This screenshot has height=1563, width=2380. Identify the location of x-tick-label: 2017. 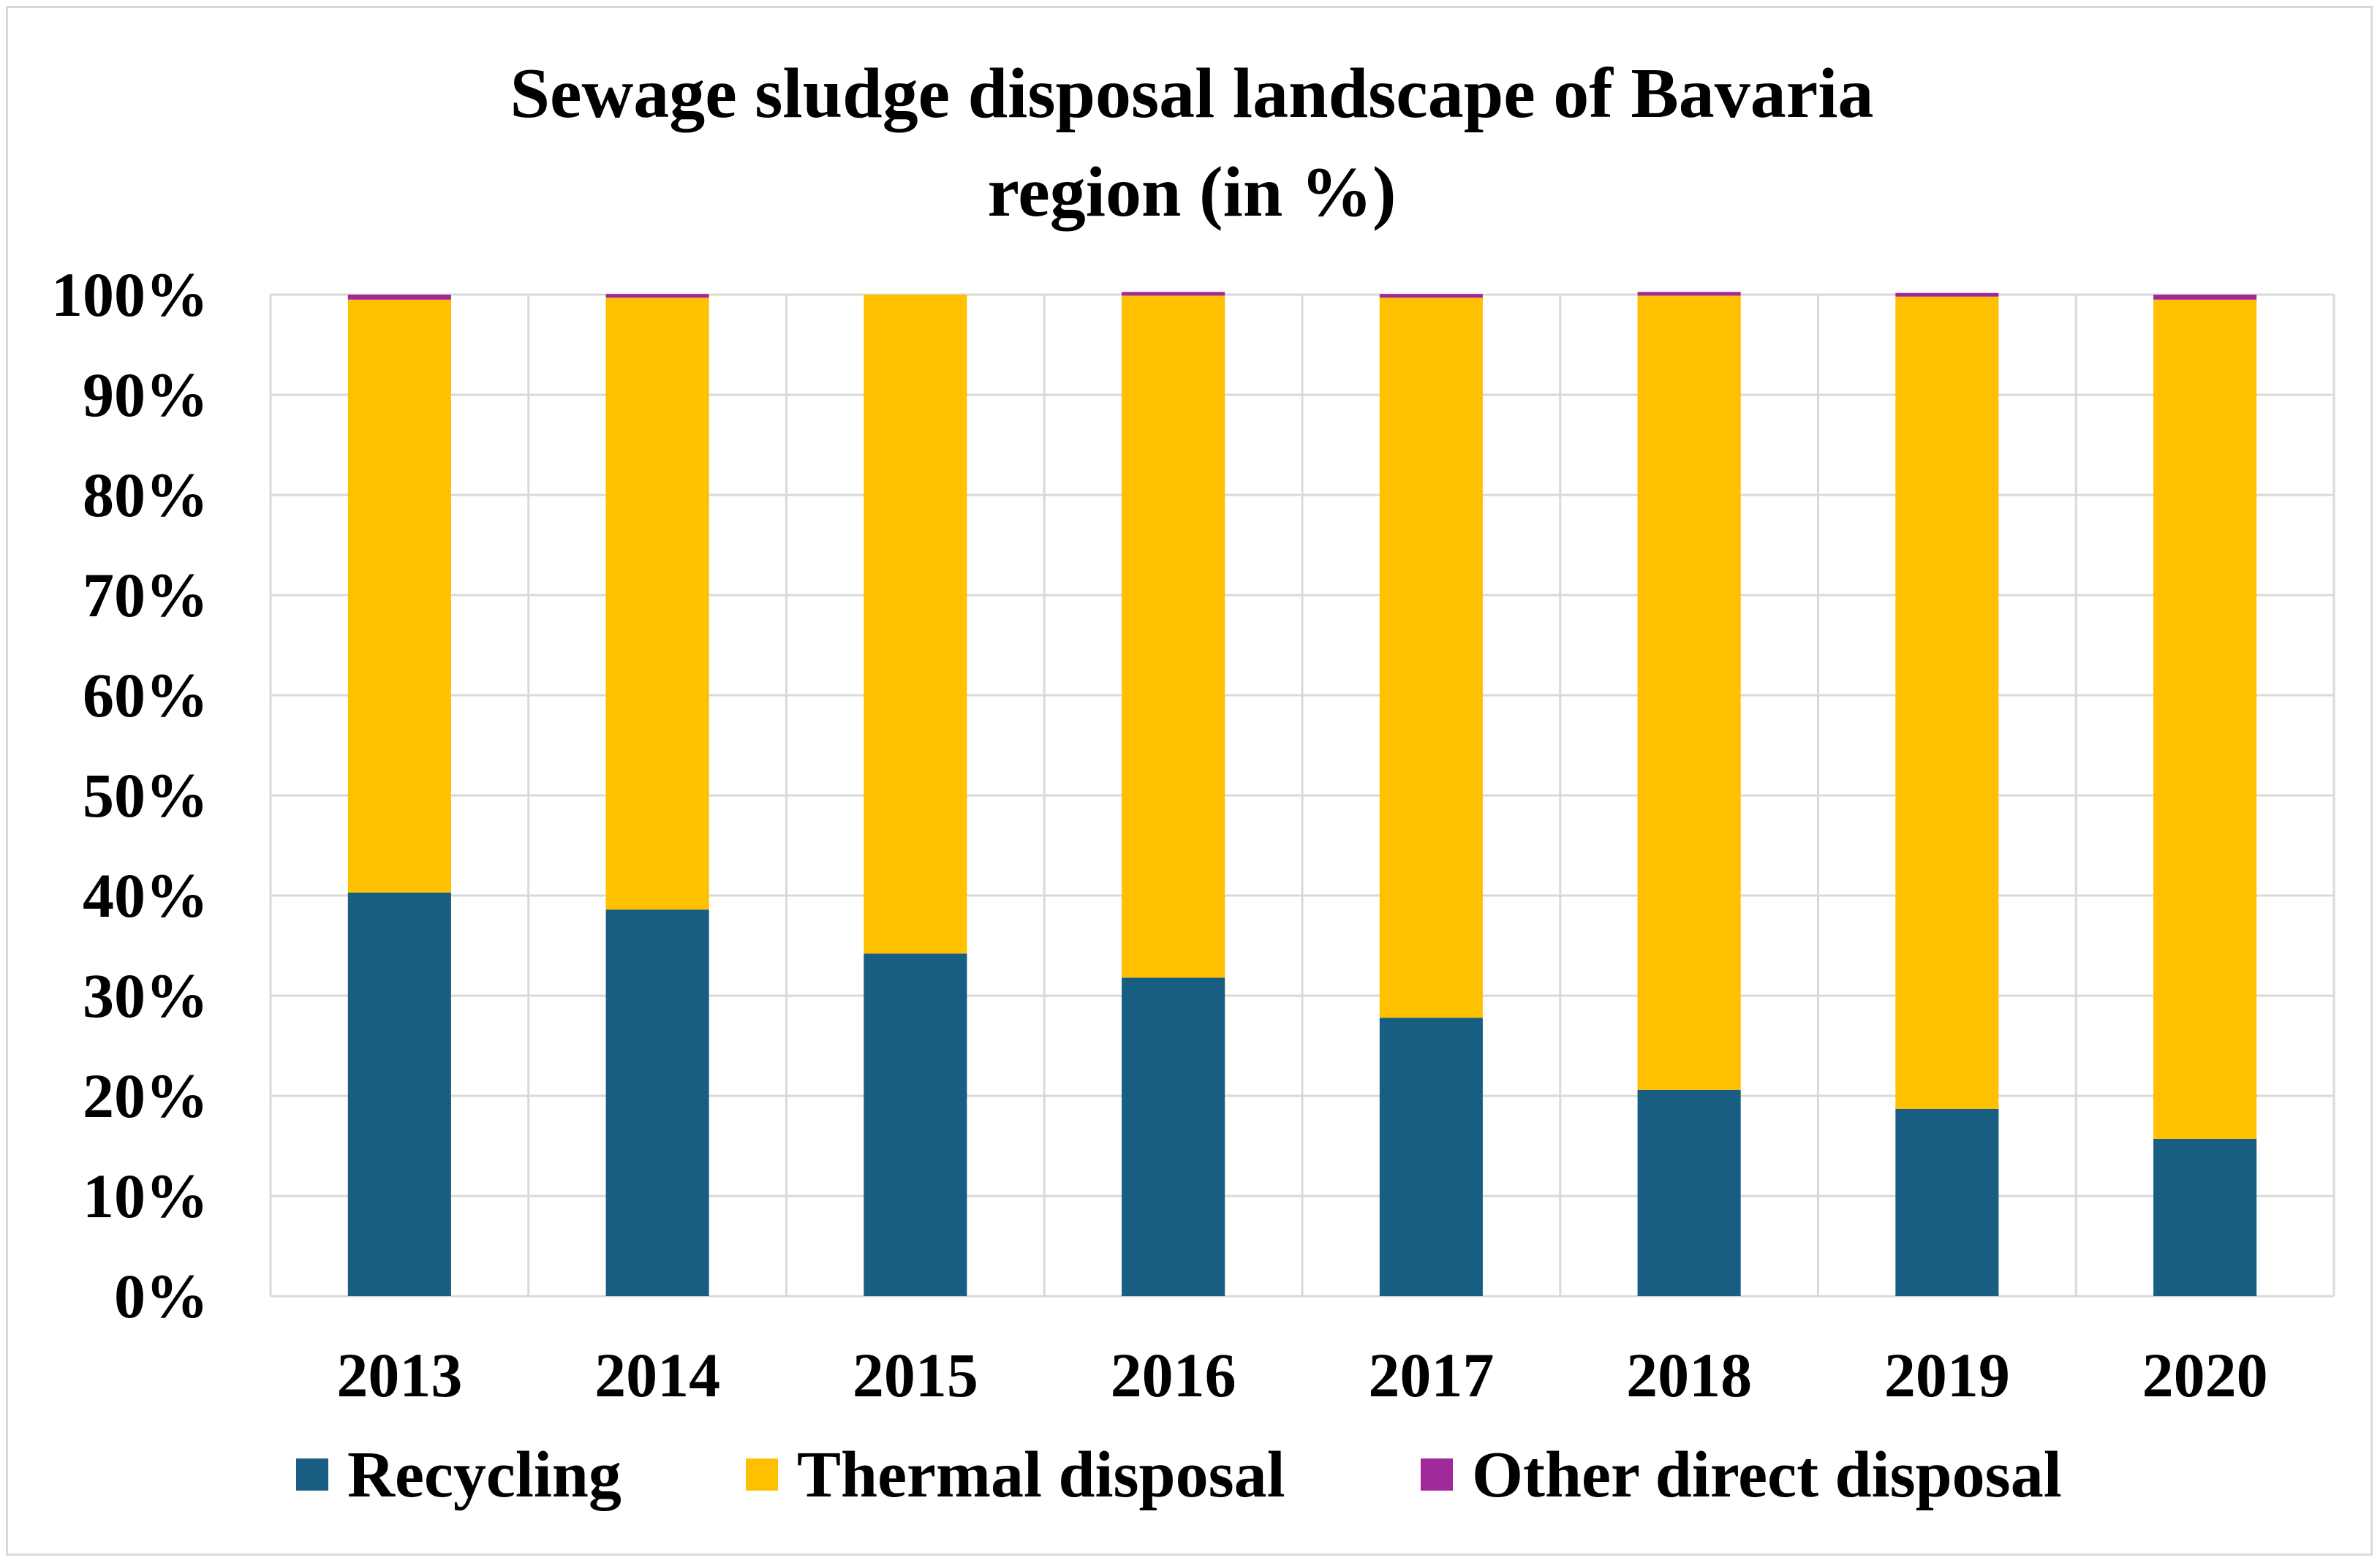
(1431, 1375).